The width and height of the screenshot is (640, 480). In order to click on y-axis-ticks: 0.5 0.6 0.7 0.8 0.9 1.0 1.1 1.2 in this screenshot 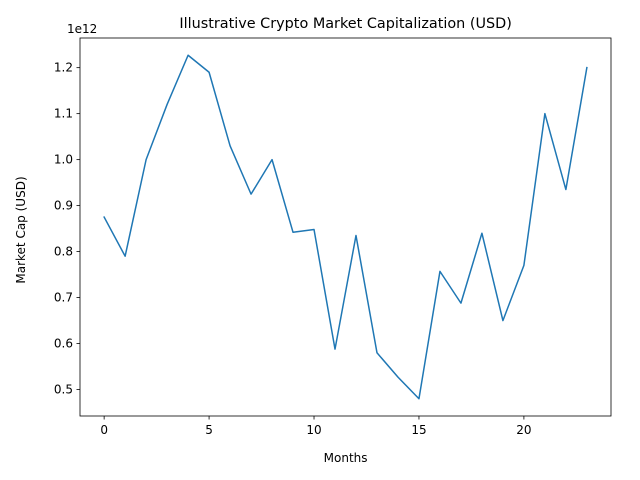, I will do `click(67, 229)`.